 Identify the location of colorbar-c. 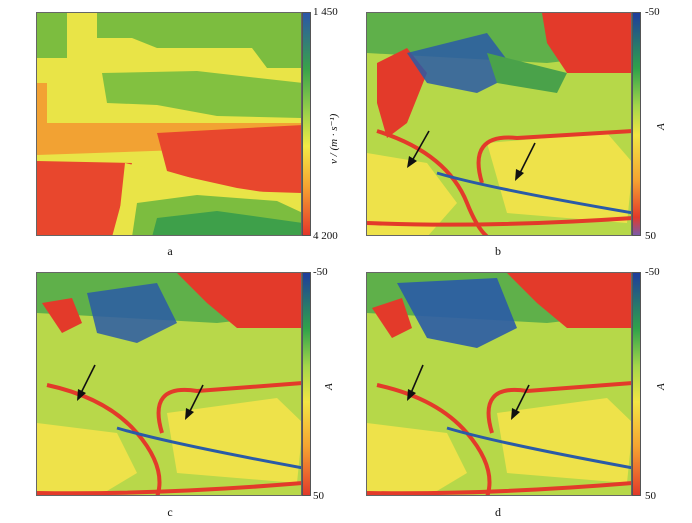
(306, 384).